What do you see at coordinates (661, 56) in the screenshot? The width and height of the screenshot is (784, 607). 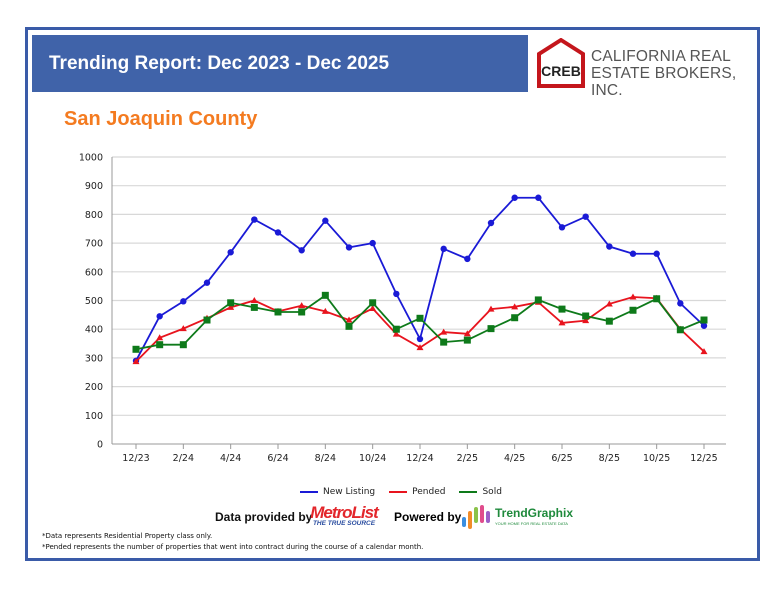 I see `logo-line-1: CALIFORNIA REAL` at bounding box center [661, 56].